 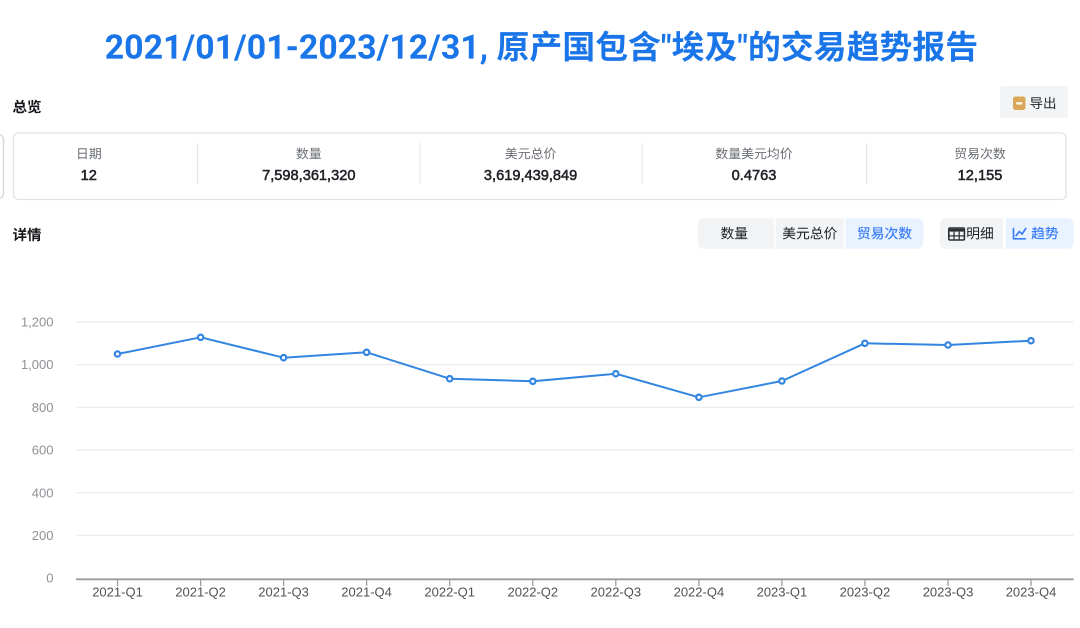 What do you see at coordinates (43, 450) in the screenshot?
I see `svg-text: 600` at bounding box center [43, 450].